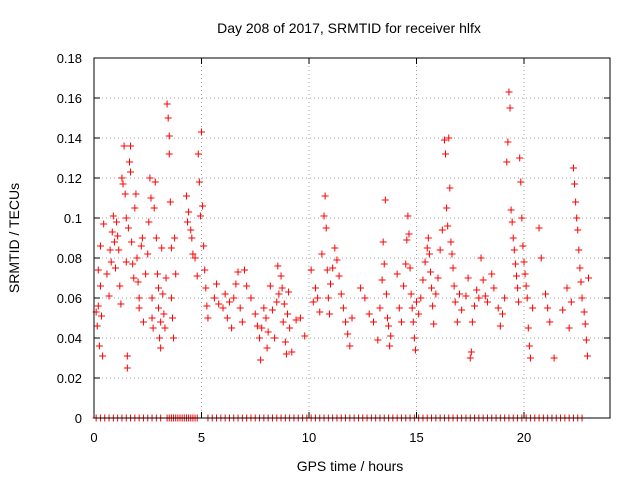  What do you see at coordinates (93, 437) in the screenshot?
I see `x-tick-label: 0` at bounding box center [93, 437].